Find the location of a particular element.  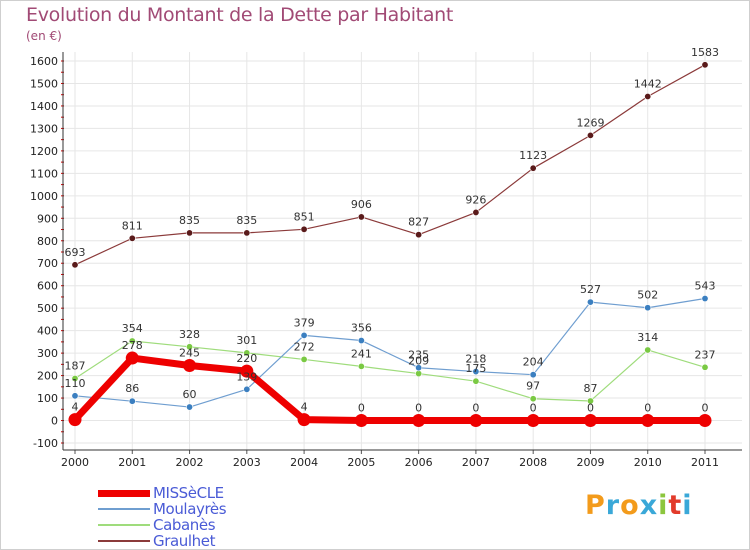

data-label-graulhet: 693 is located at coordinates (75, 252).